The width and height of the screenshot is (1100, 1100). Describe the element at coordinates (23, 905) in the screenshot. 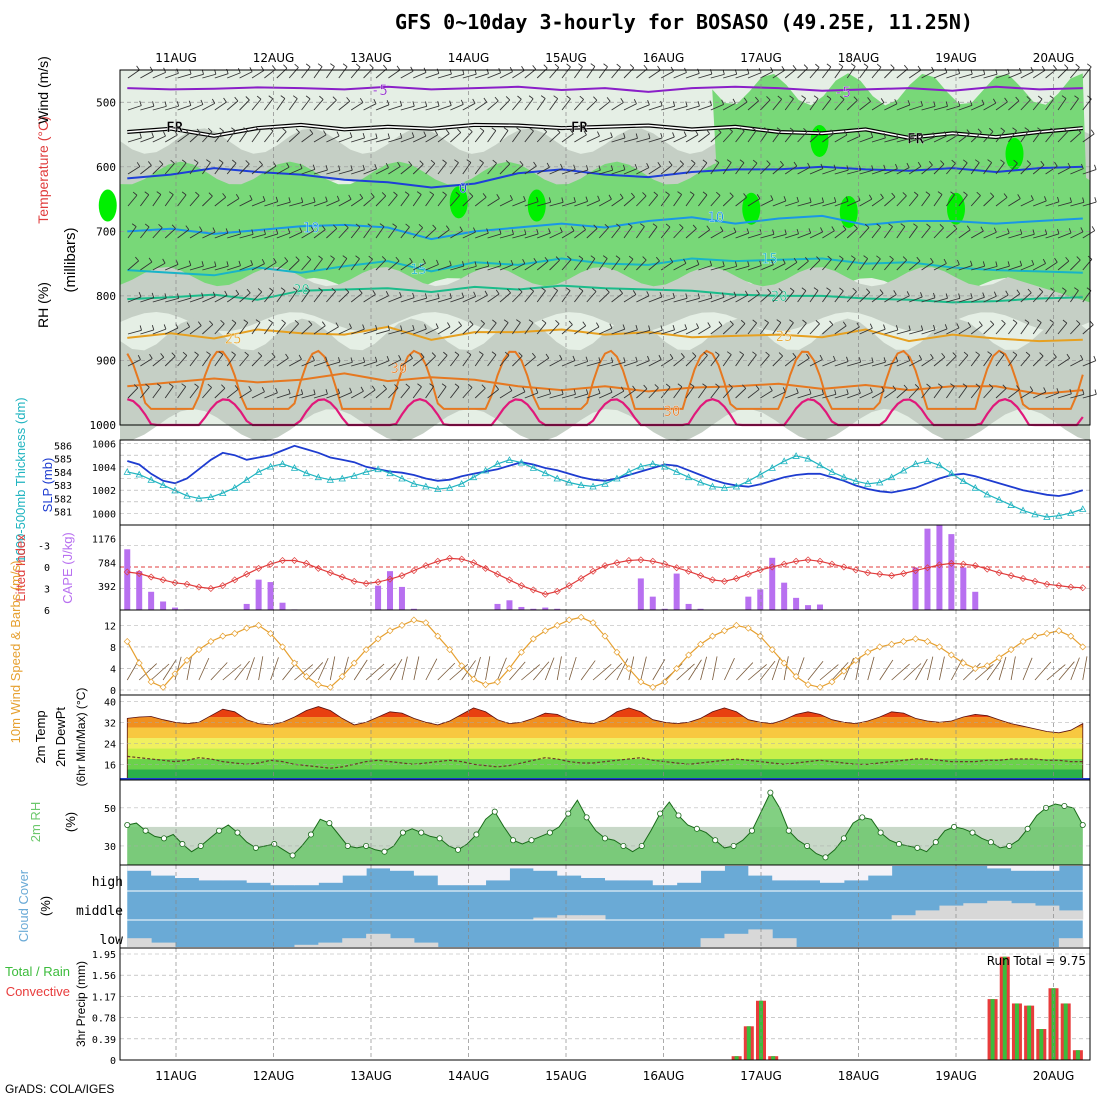

I see `ylabel-cloud-part: Cloud Cover` at that location.